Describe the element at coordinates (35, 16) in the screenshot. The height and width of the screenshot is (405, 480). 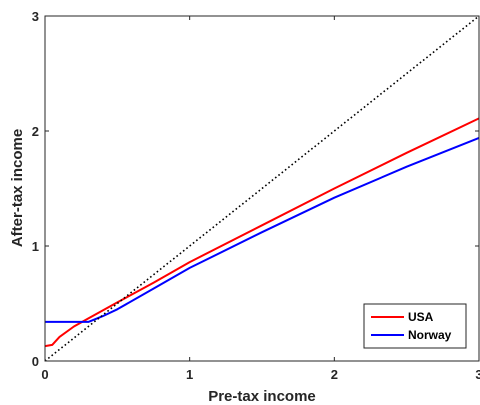
I see `y-tick-label: 3` at that location.